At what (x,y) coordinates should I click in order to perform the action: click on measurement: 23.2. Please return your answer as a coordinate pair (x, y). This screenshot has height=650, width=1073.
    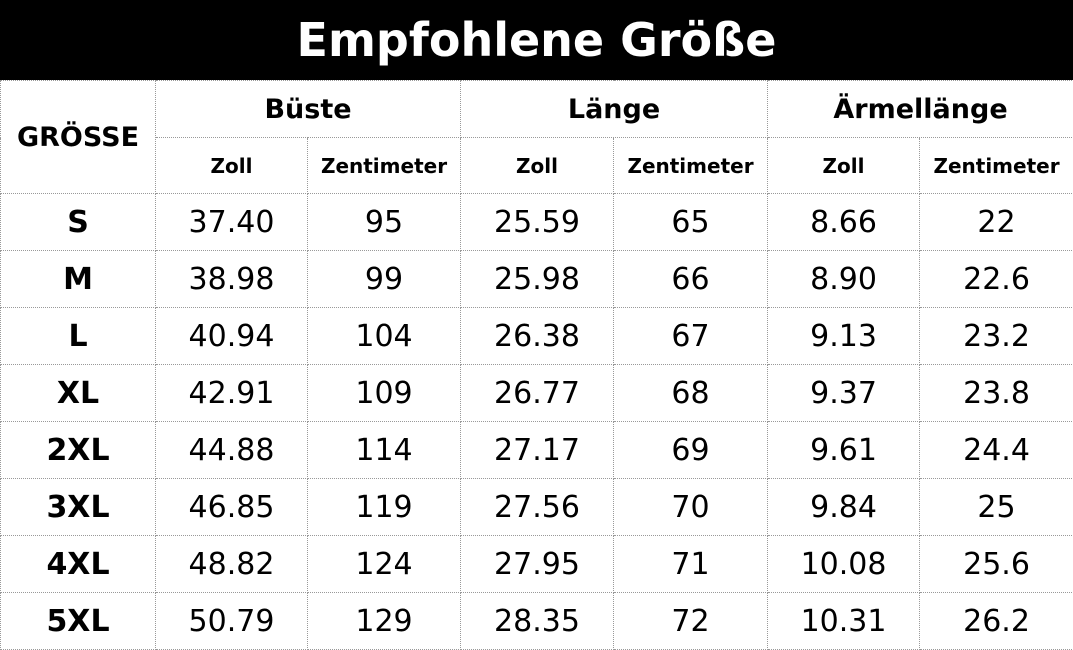
    Looking at the image, I should click on (996, 336).